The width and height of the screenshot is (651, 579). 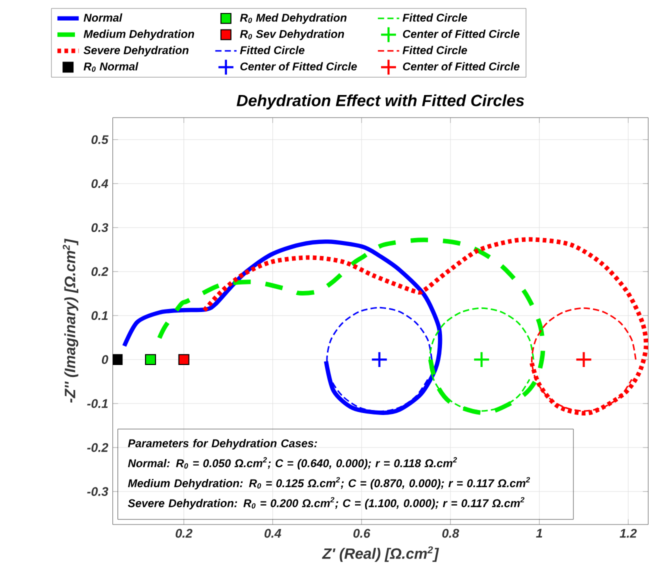 I want to click on y-tick-label: -0.1, so click(x=97, y=403).